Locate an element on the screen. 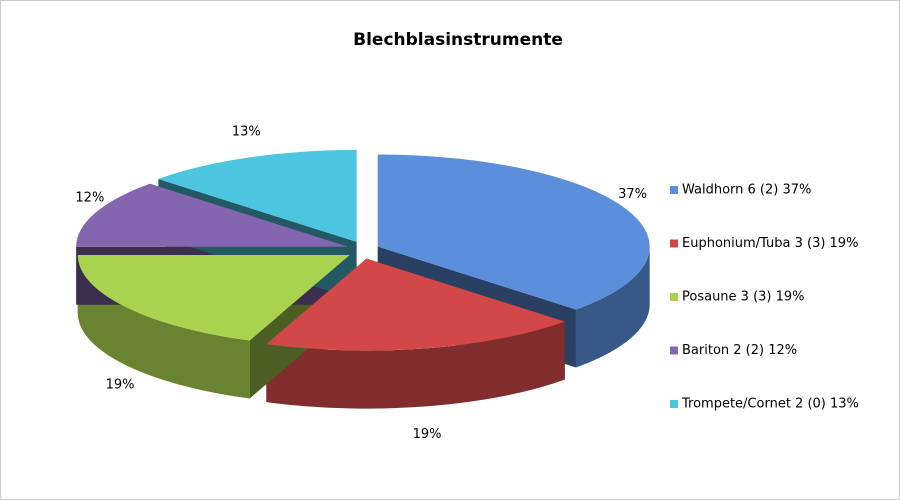 This screenshot has width=900, height=500. data-label: 13% is located at coordinates (246, 132).